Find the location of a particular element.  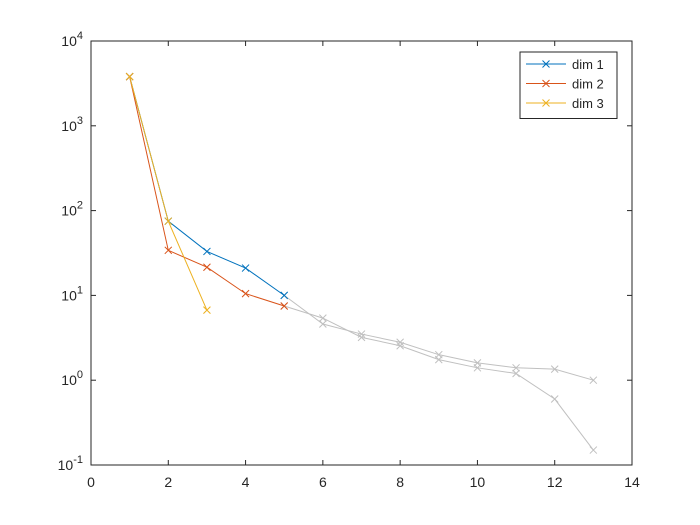

legend-label: dim 2 is located at coordinates (588, 84).